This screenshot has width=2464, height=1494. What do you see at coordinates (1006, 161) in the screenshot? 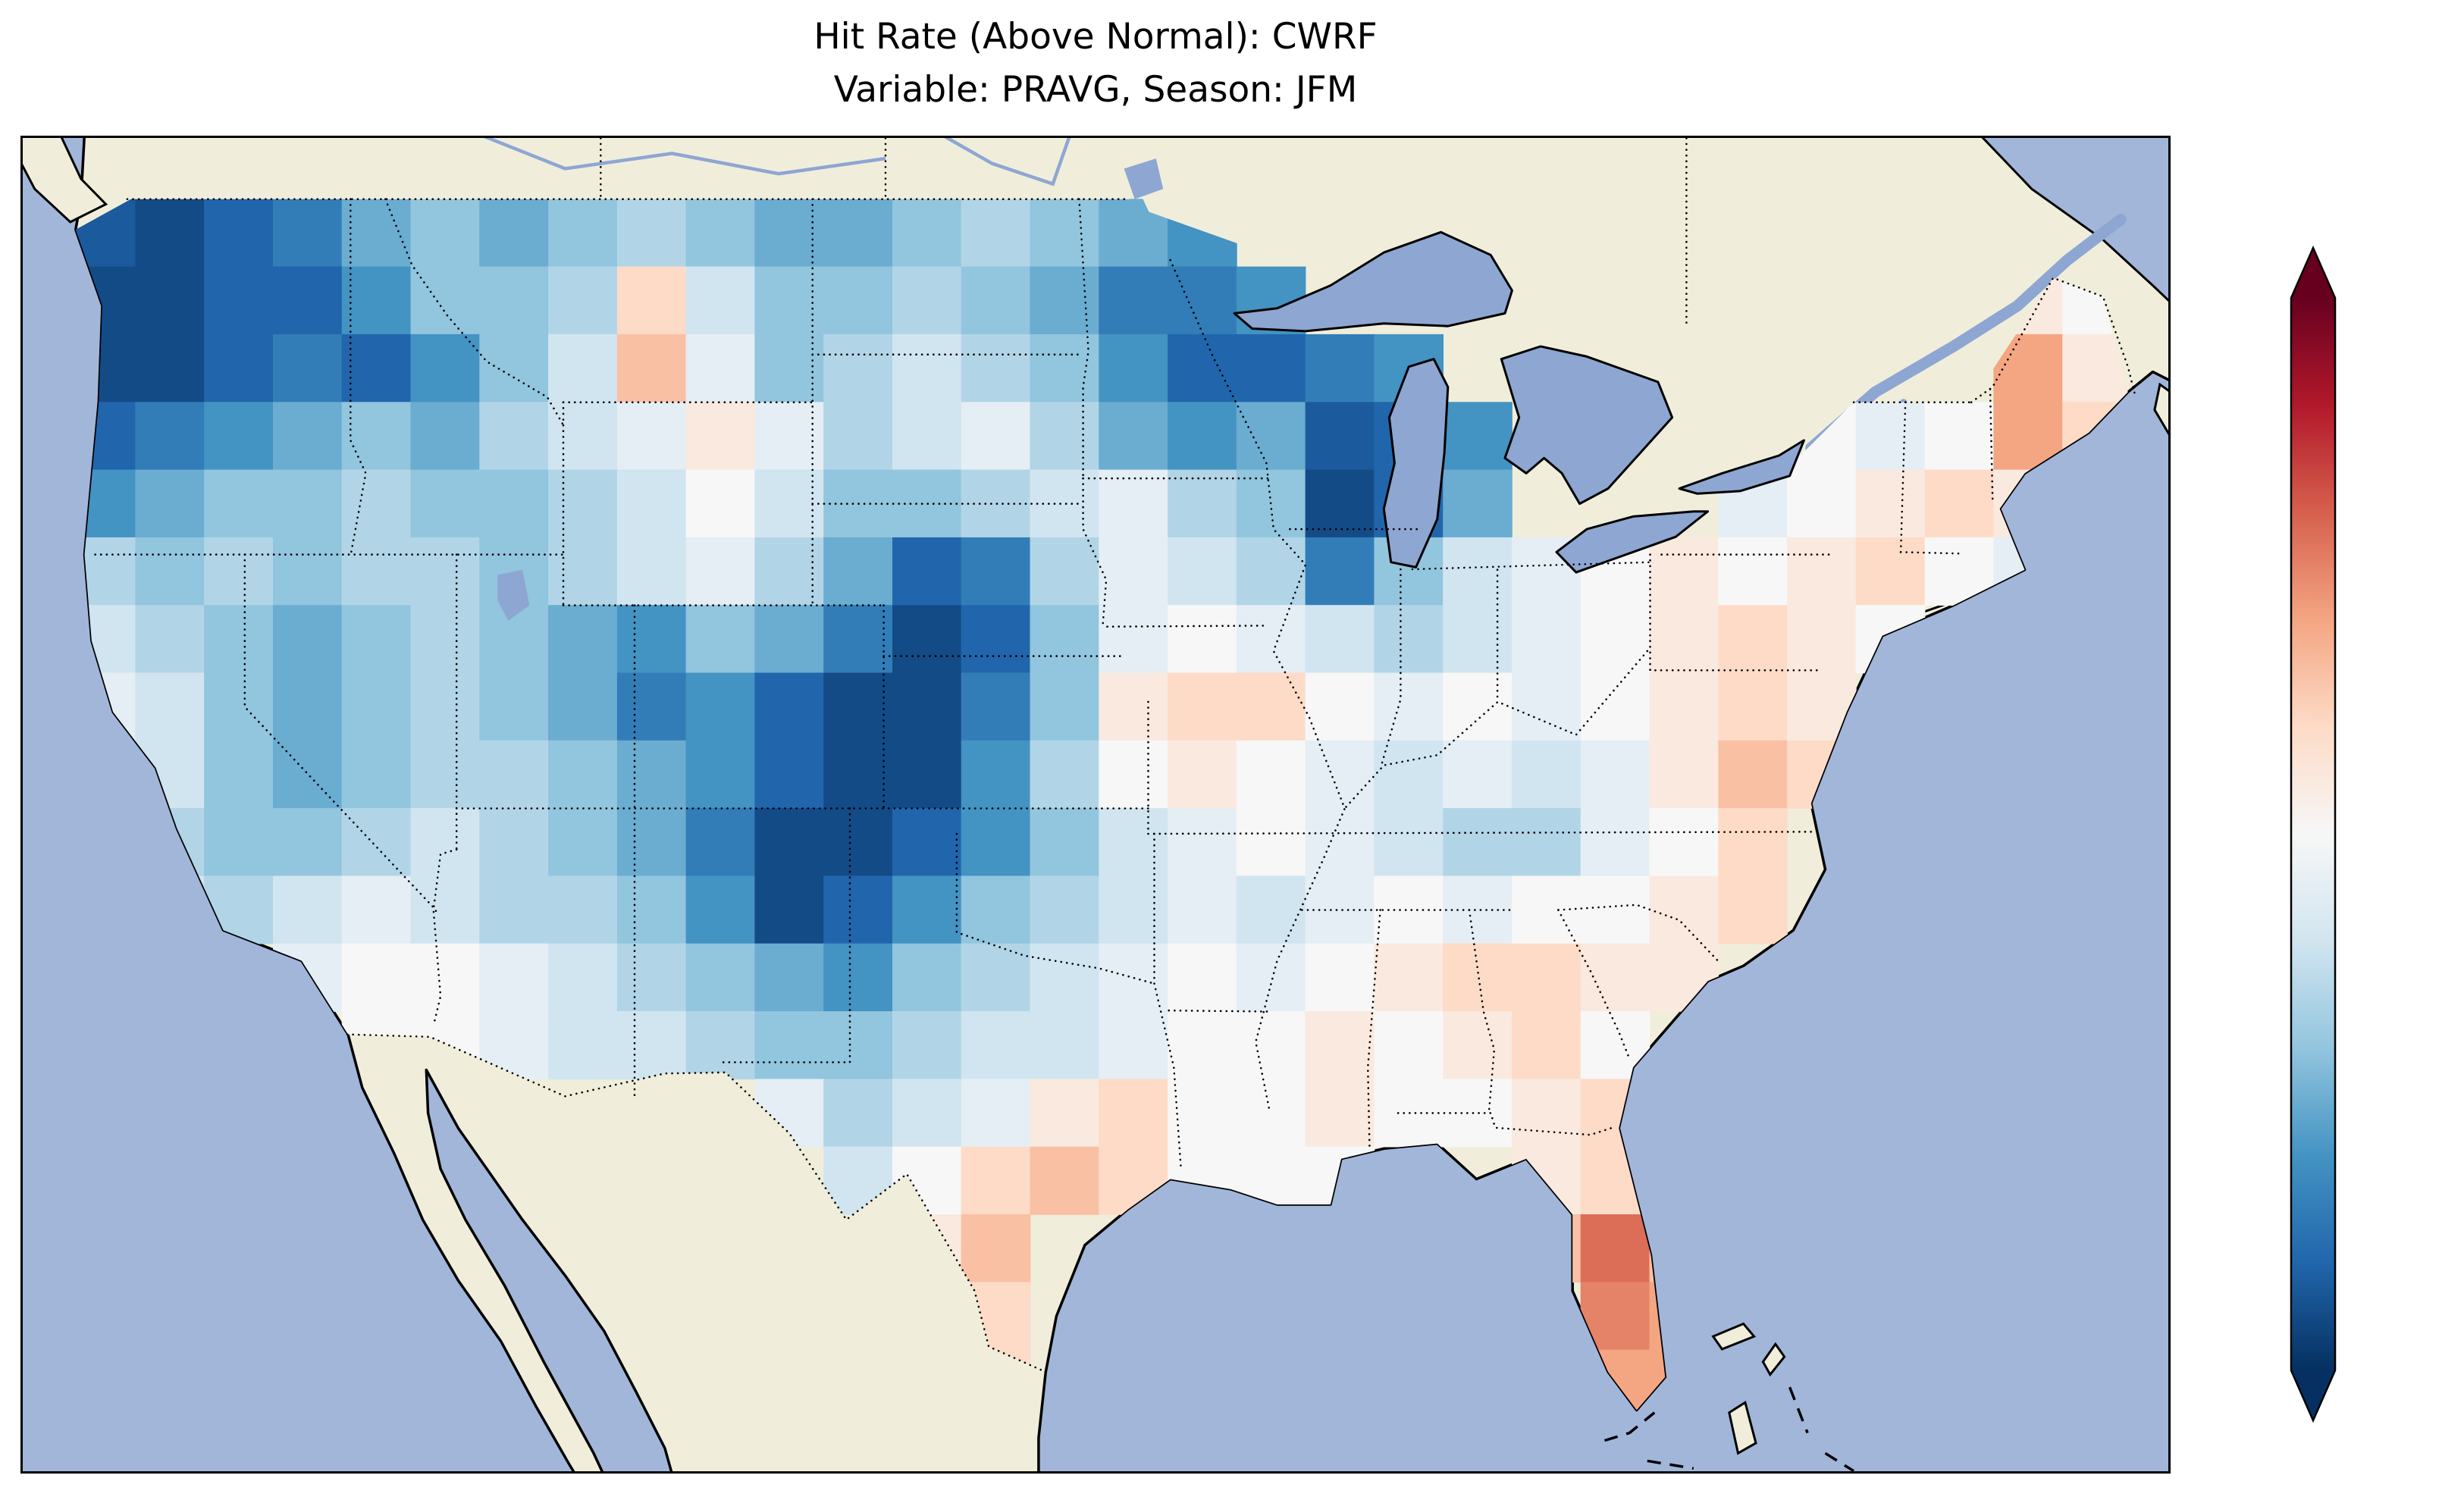
I see `river` at bounding box center [1006, 161].